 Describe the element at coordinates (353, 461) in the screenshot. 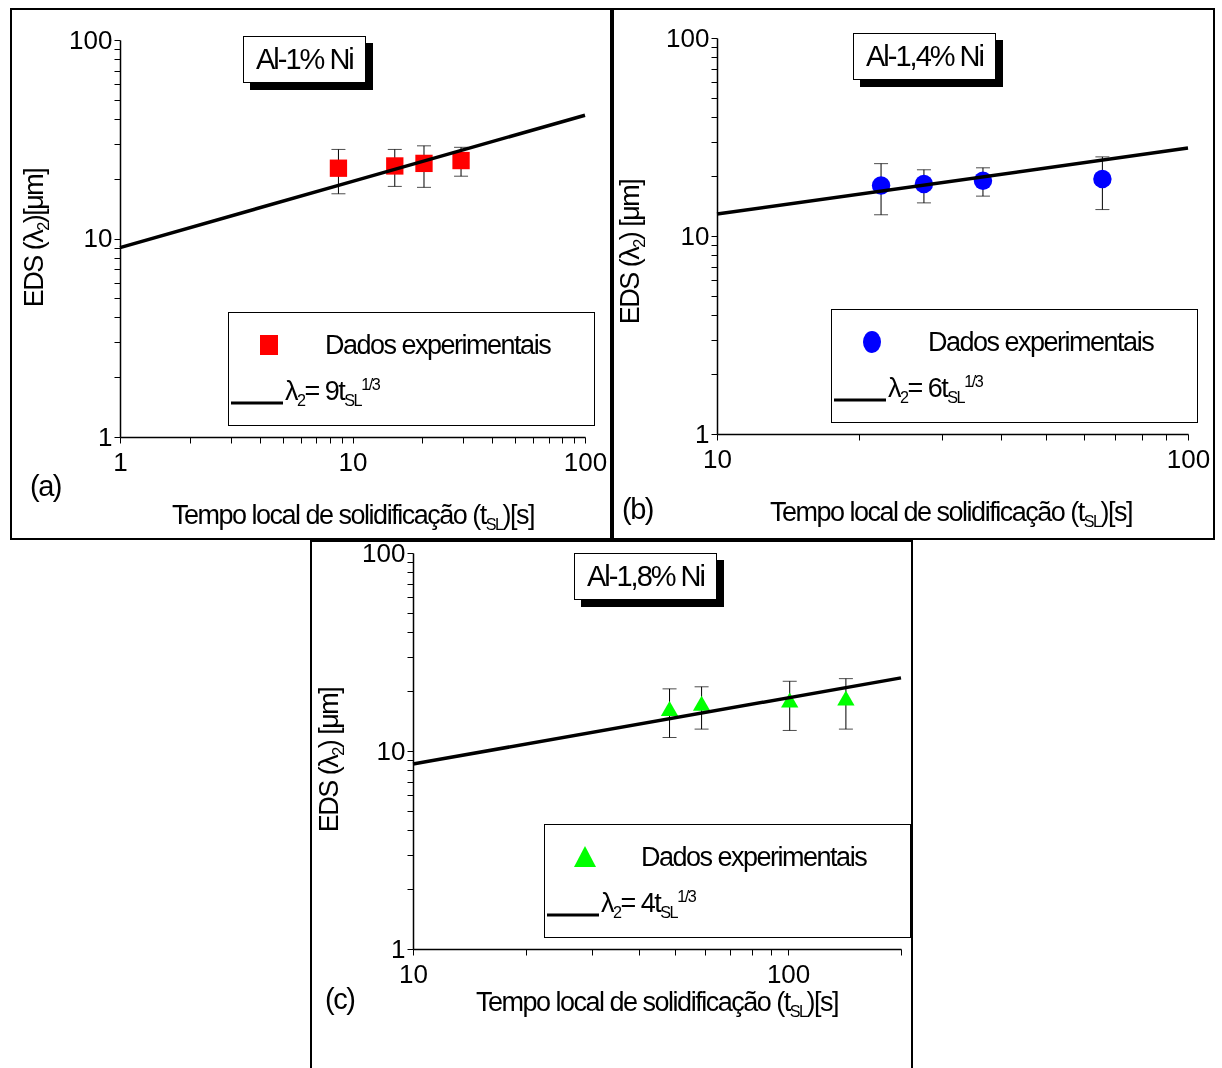

I see `x-tick-label: 10` at that location.